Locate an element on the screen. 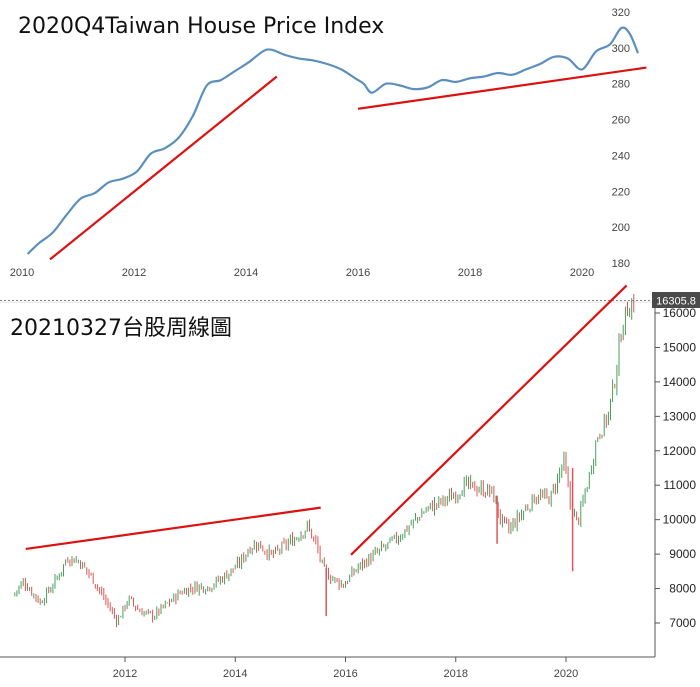 The width and height of the screenshot is (700, 687). stock-x-tick: 2014 is located at coordinates (235, 674).